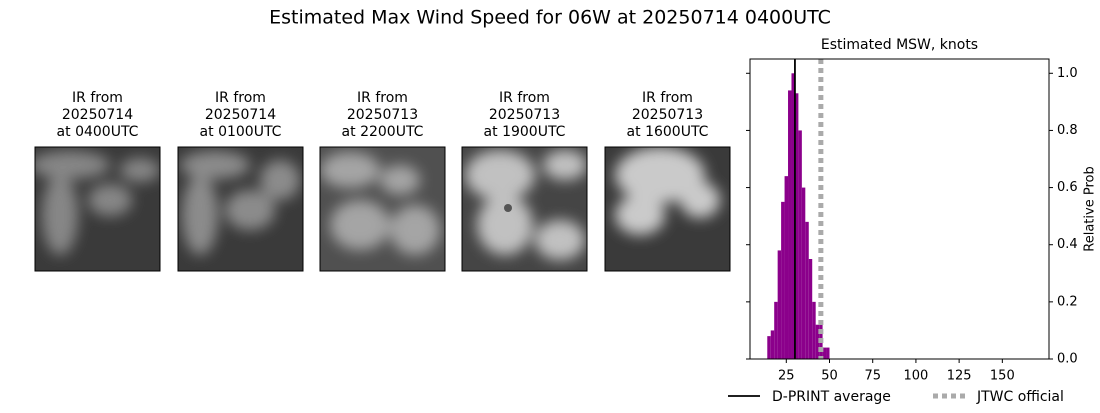 Image resolution: width=1100 pixels, height=413 pixels. I want to click on x-tick-label: 50, so click(829, 376).